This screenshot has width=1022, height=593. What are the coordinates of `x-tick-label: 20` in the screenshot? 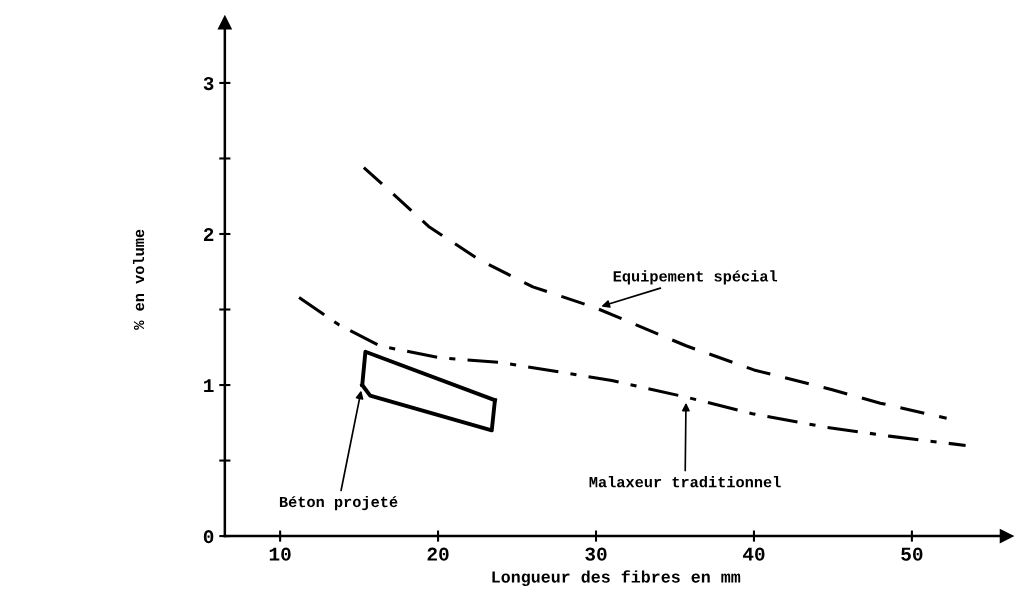 It's located at (438, 554).